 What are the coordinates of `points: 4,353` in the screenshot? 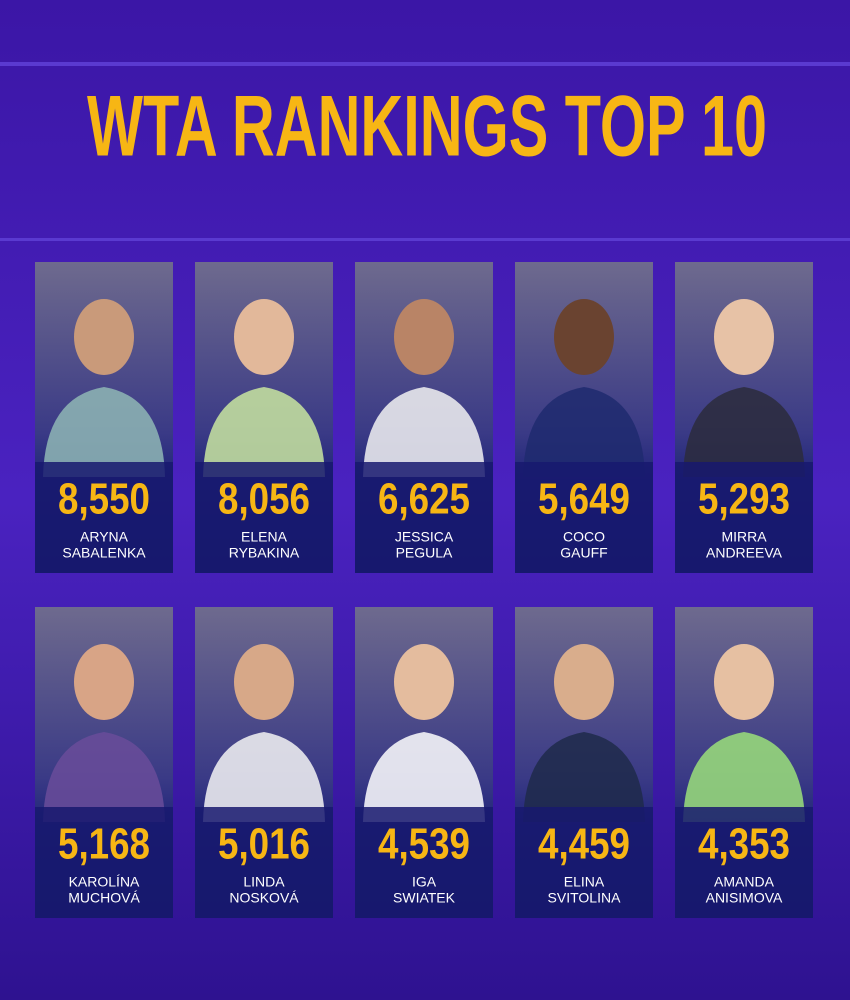 It's located at (744, 844).